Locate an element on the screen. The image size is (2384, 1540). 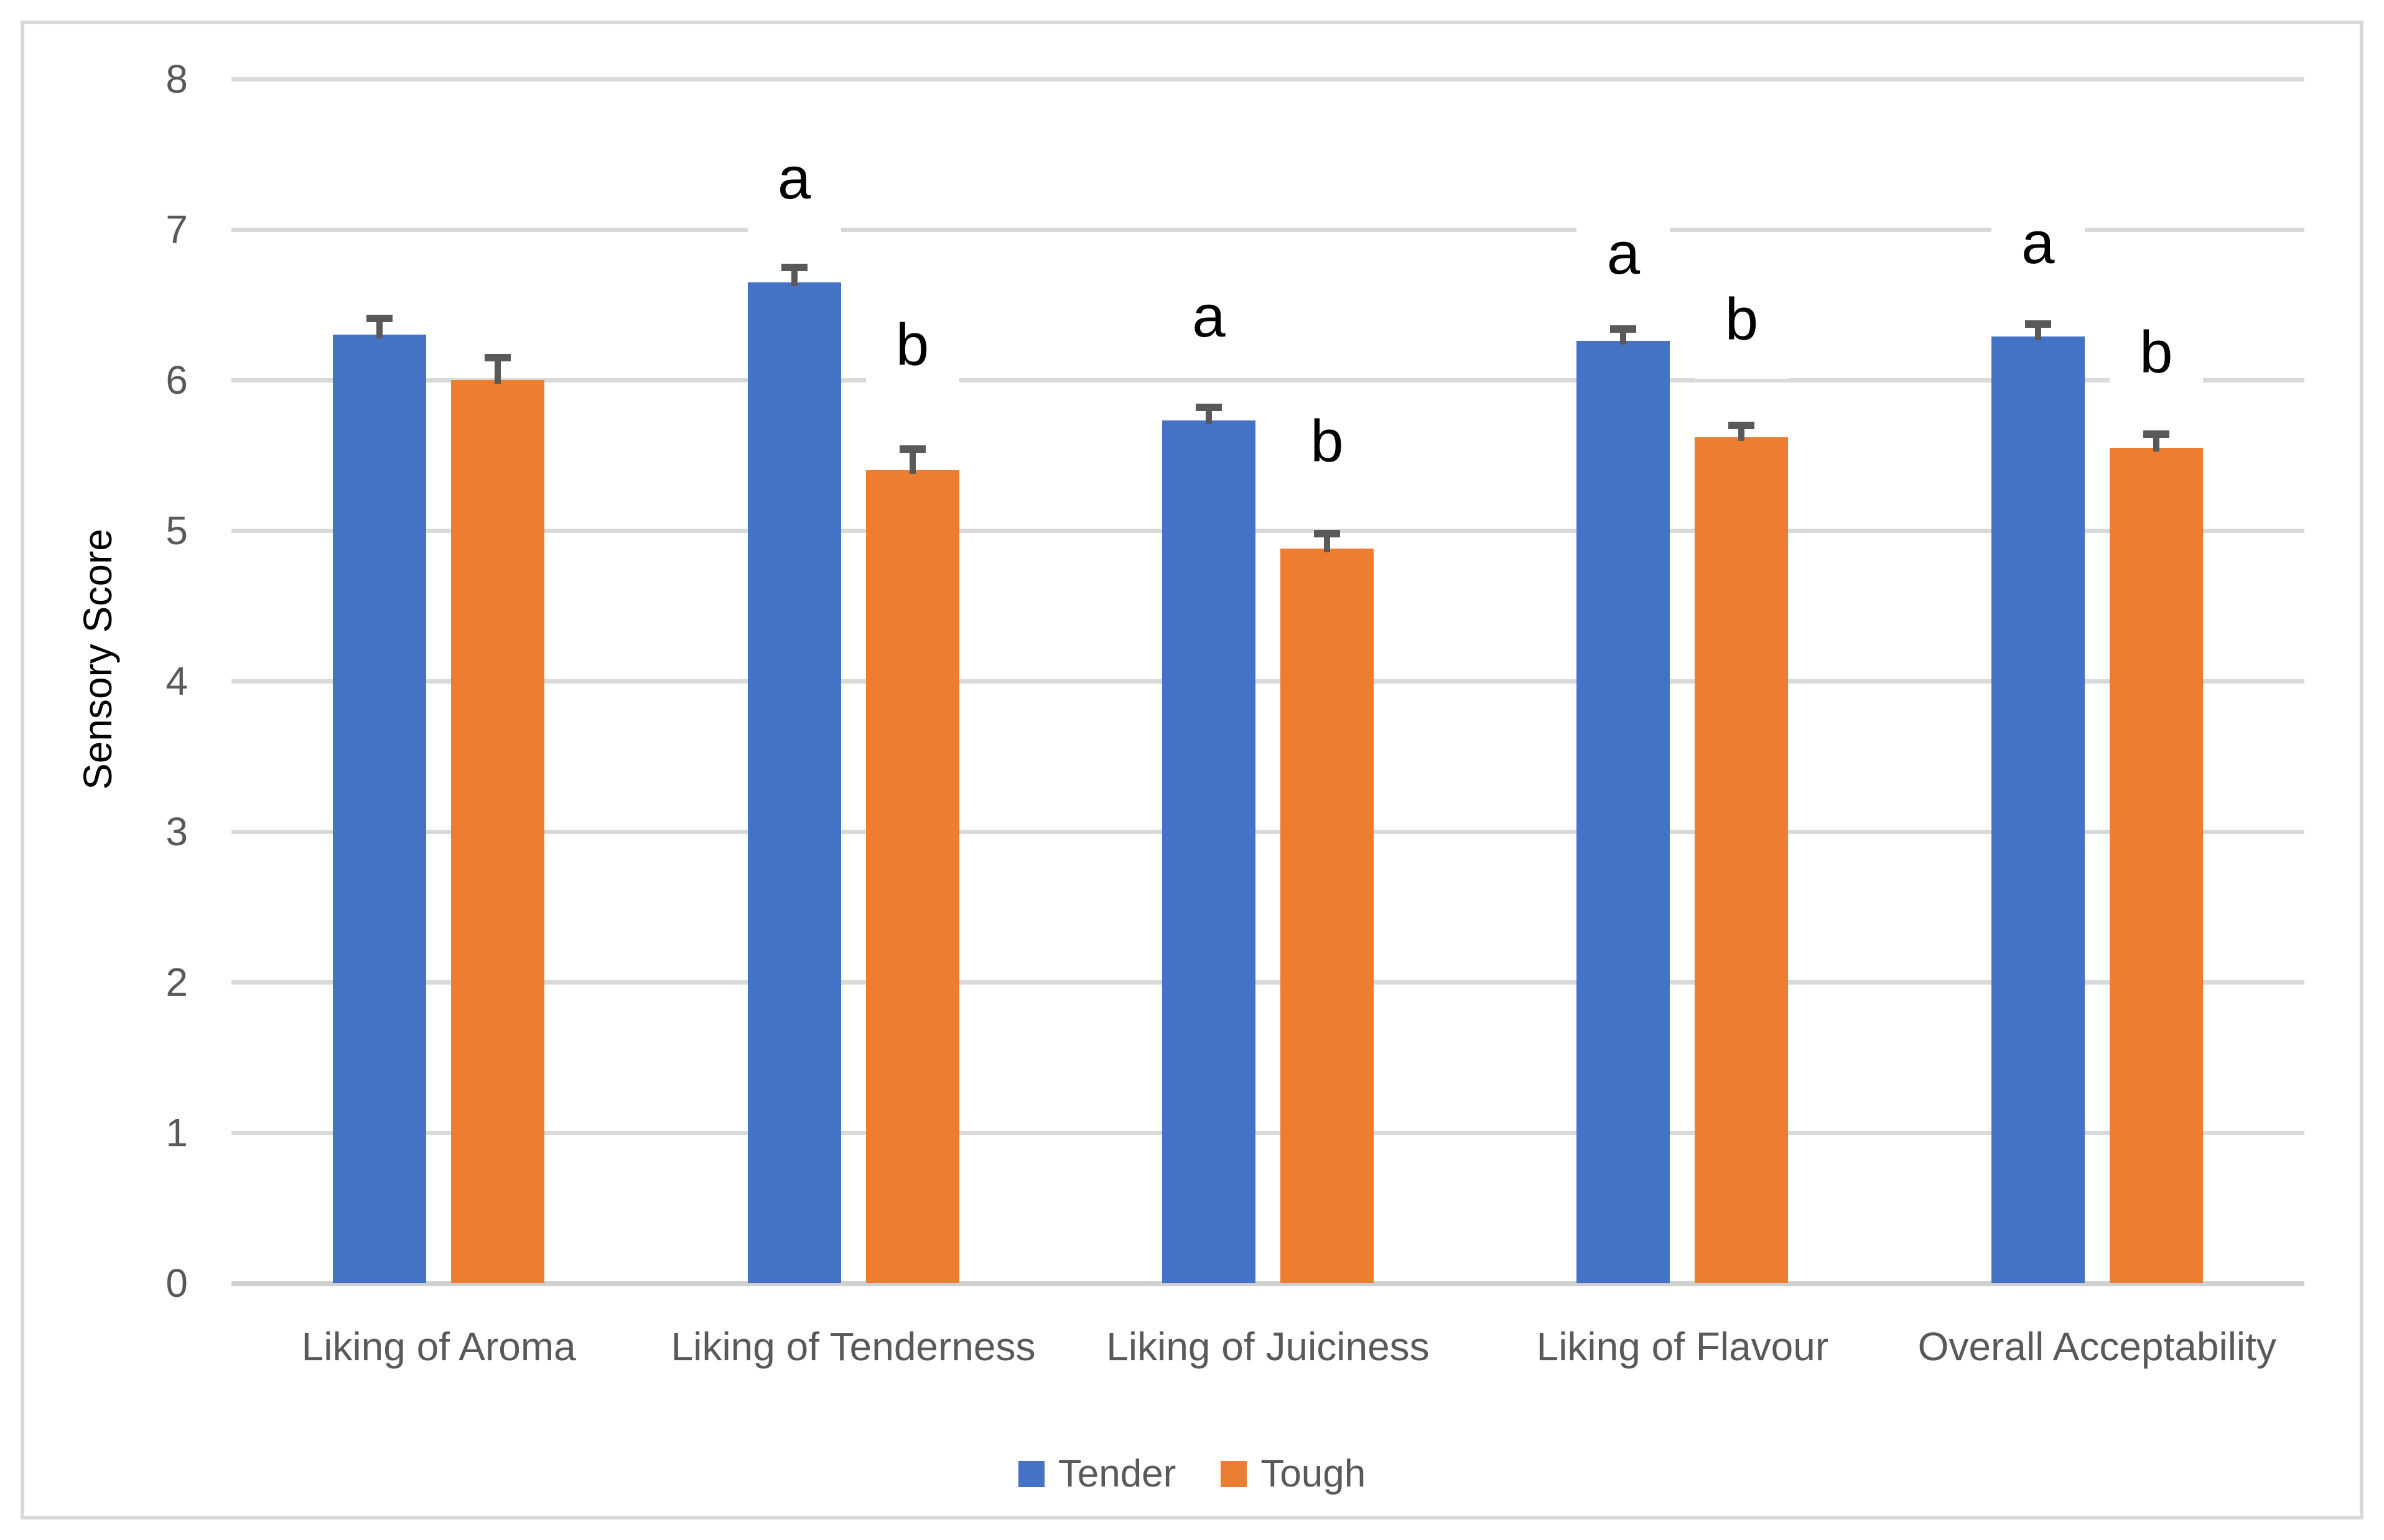
legend-item-tender: Tender is located at coordinates (1097, 1474).